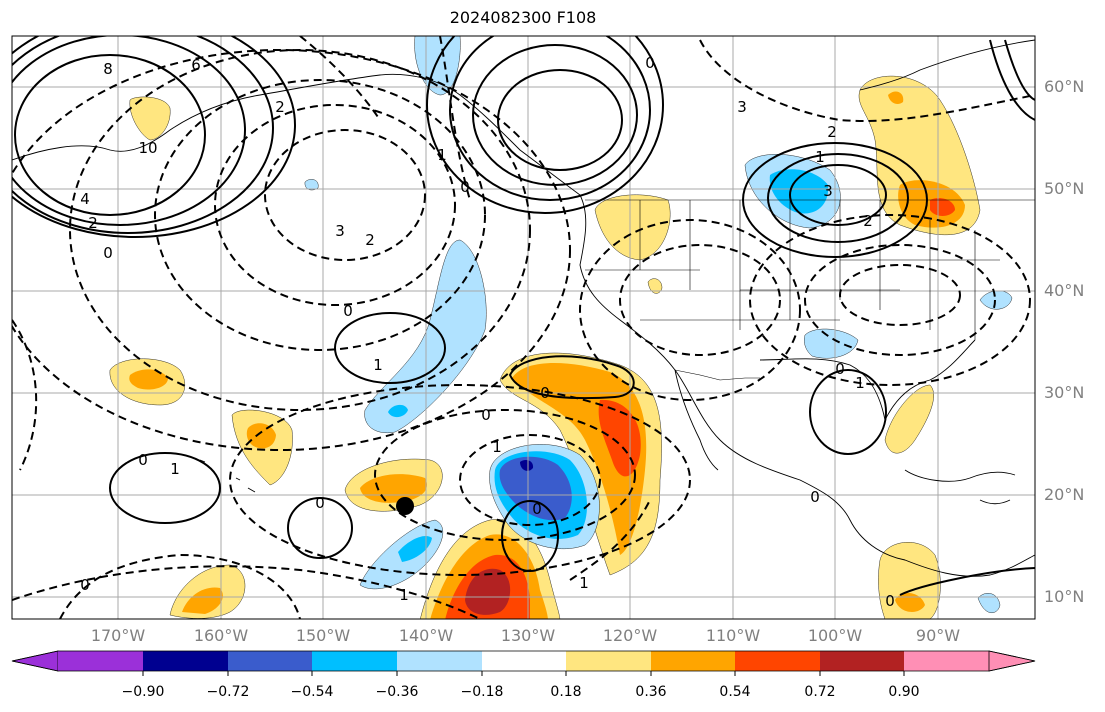 The image size is (1105, 712). I want to click on colorbar-outline, so click(523, 661).